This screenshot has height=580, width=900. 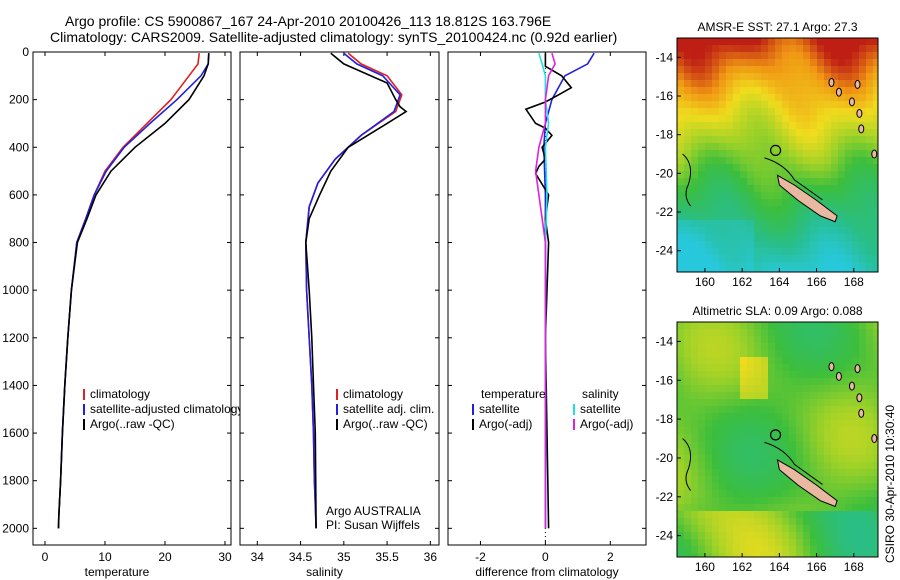 I want to click on y-tick-label: 800, so click(x=19, y=243).